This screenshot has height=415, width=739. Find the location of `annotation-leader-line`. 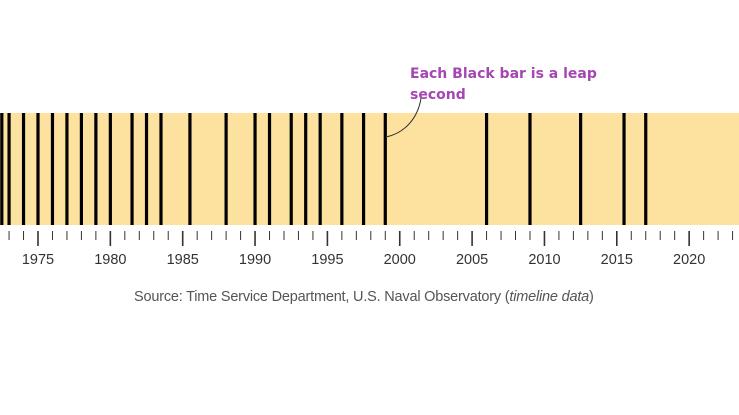

annotation-leader-line is located at coordinates (403, 117).